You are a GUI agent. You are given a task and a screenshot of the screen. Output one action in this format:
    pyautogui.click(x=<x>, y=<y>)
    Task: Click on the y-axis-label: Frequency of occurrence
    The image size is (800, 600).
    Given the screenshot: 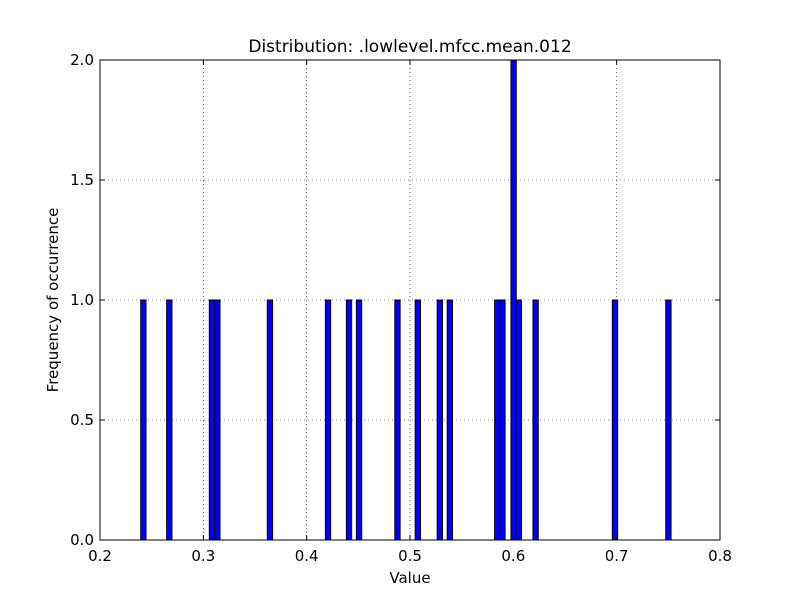 What is the action you would take?
    pyautogui.click(x=53, y=300)
    